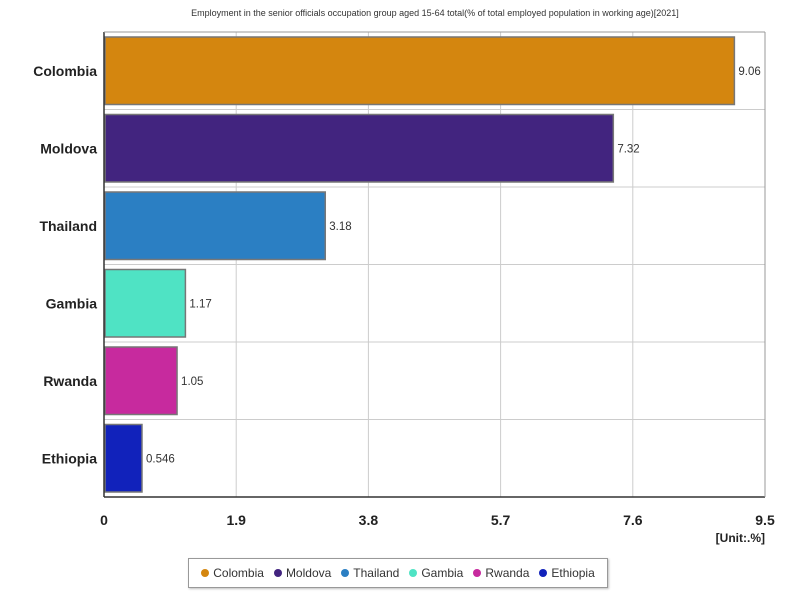  I want to click on bar-gambia, so click(145, 303).